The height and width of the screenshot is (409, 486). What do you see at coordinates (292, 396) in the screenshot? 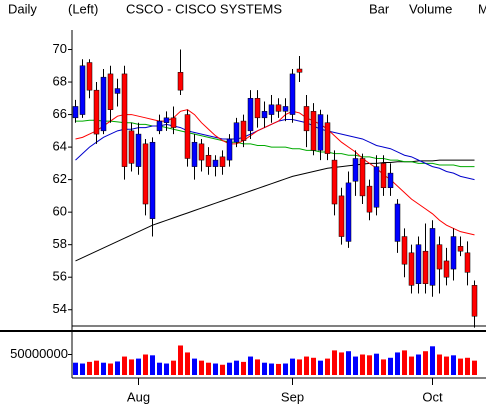
I see `x-tick-label: Sep` at bounding box center [292, 396].